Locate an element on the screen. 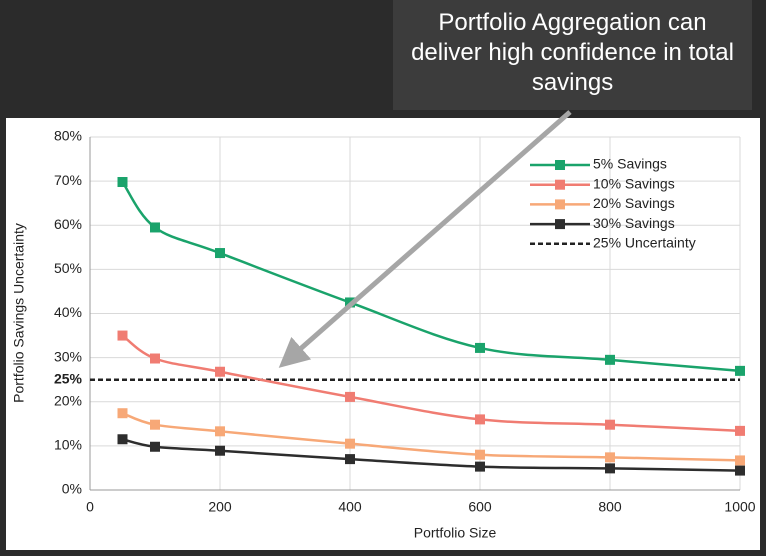  x-axis-title: Portfolio Size is located at coordinates (455, 533).